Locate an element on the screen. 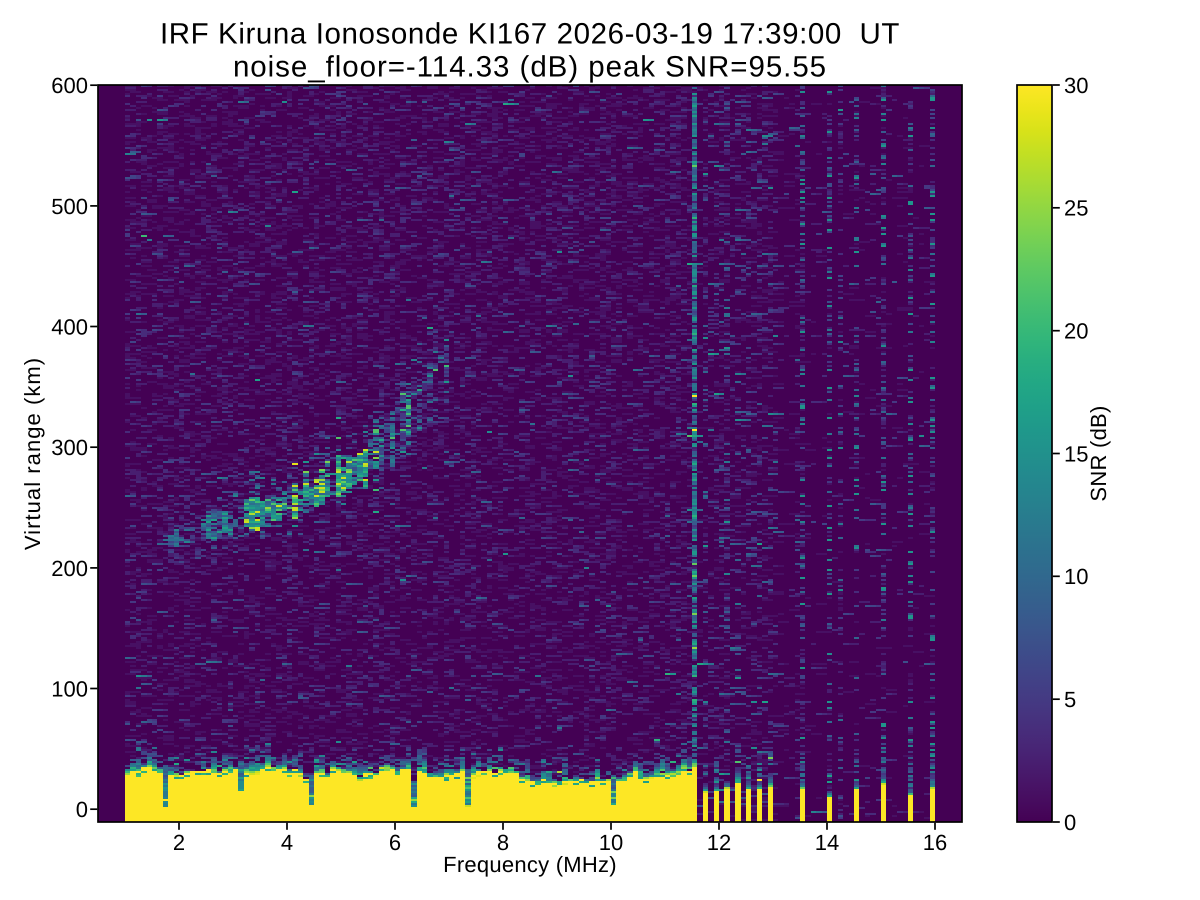 Image resolution: width=1200 pixels, height=900 pixels. svg-text: 2 is located at coordinates (179, 842).